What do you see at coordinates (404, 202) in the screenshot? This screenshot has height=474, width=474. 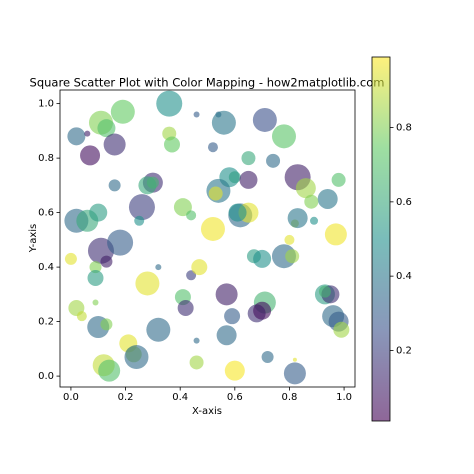 I see `colorbar-tick-label: 0.6` at bounding box center [404, 202].